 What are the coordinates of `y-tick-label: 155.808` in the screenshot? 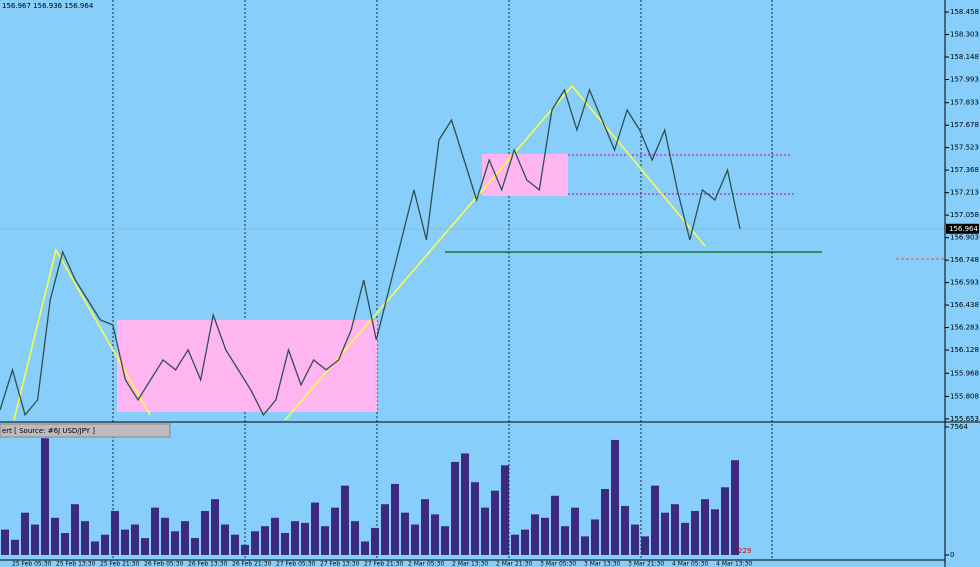 It's located at (964, 396).